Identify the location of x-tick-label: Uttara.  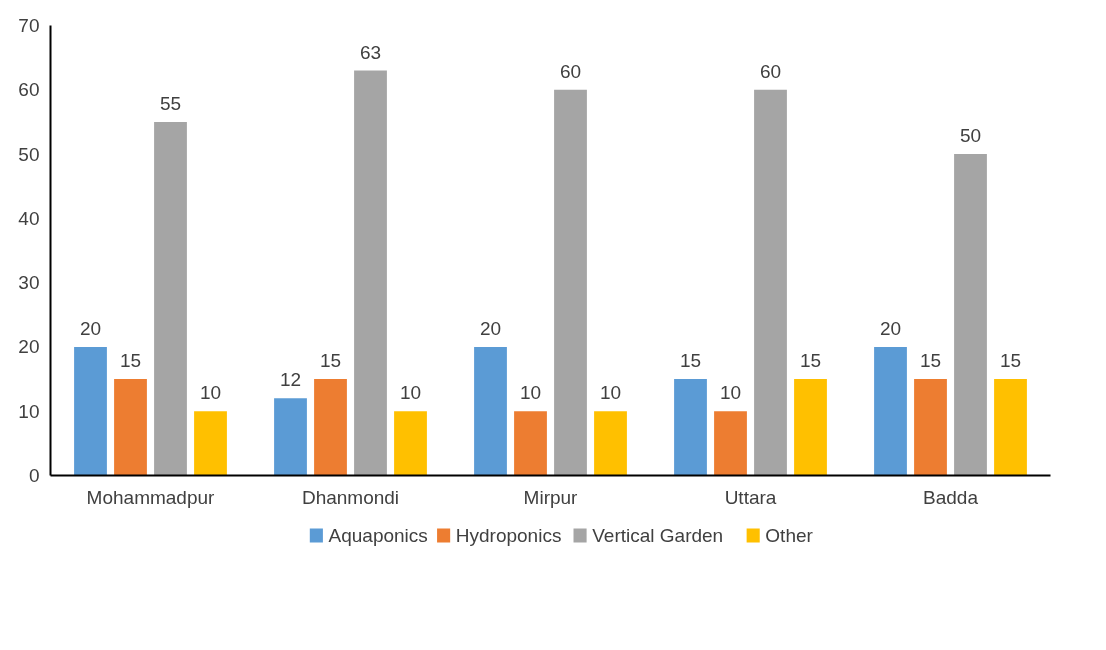
(750, 497).